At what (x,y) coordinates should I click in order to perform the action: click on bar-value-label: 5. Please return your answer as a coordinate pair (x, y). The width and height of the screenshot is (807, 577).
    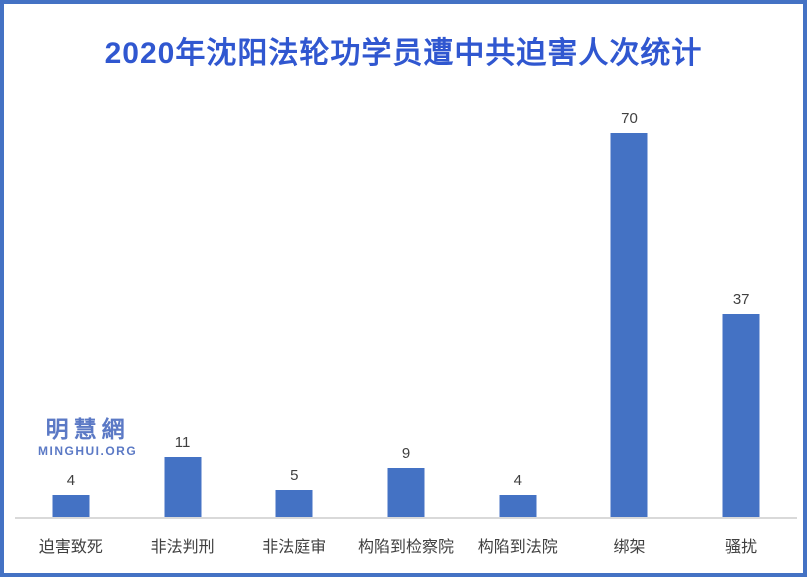
    Looking at the image, I should click on (294, 475).